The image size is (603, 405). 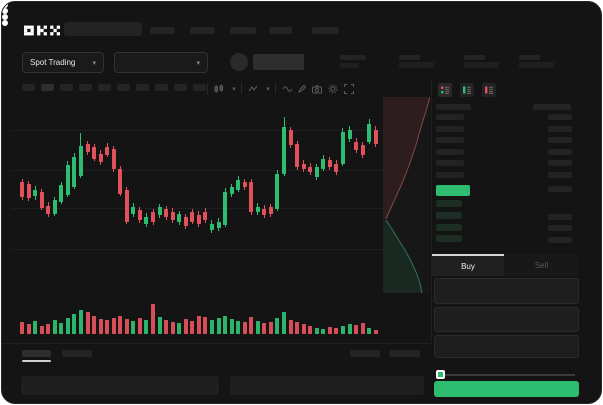 What do you see at coordinates (42, 32) in the screenshot?
I see `okx-logo` at bounding box center [42, 32].